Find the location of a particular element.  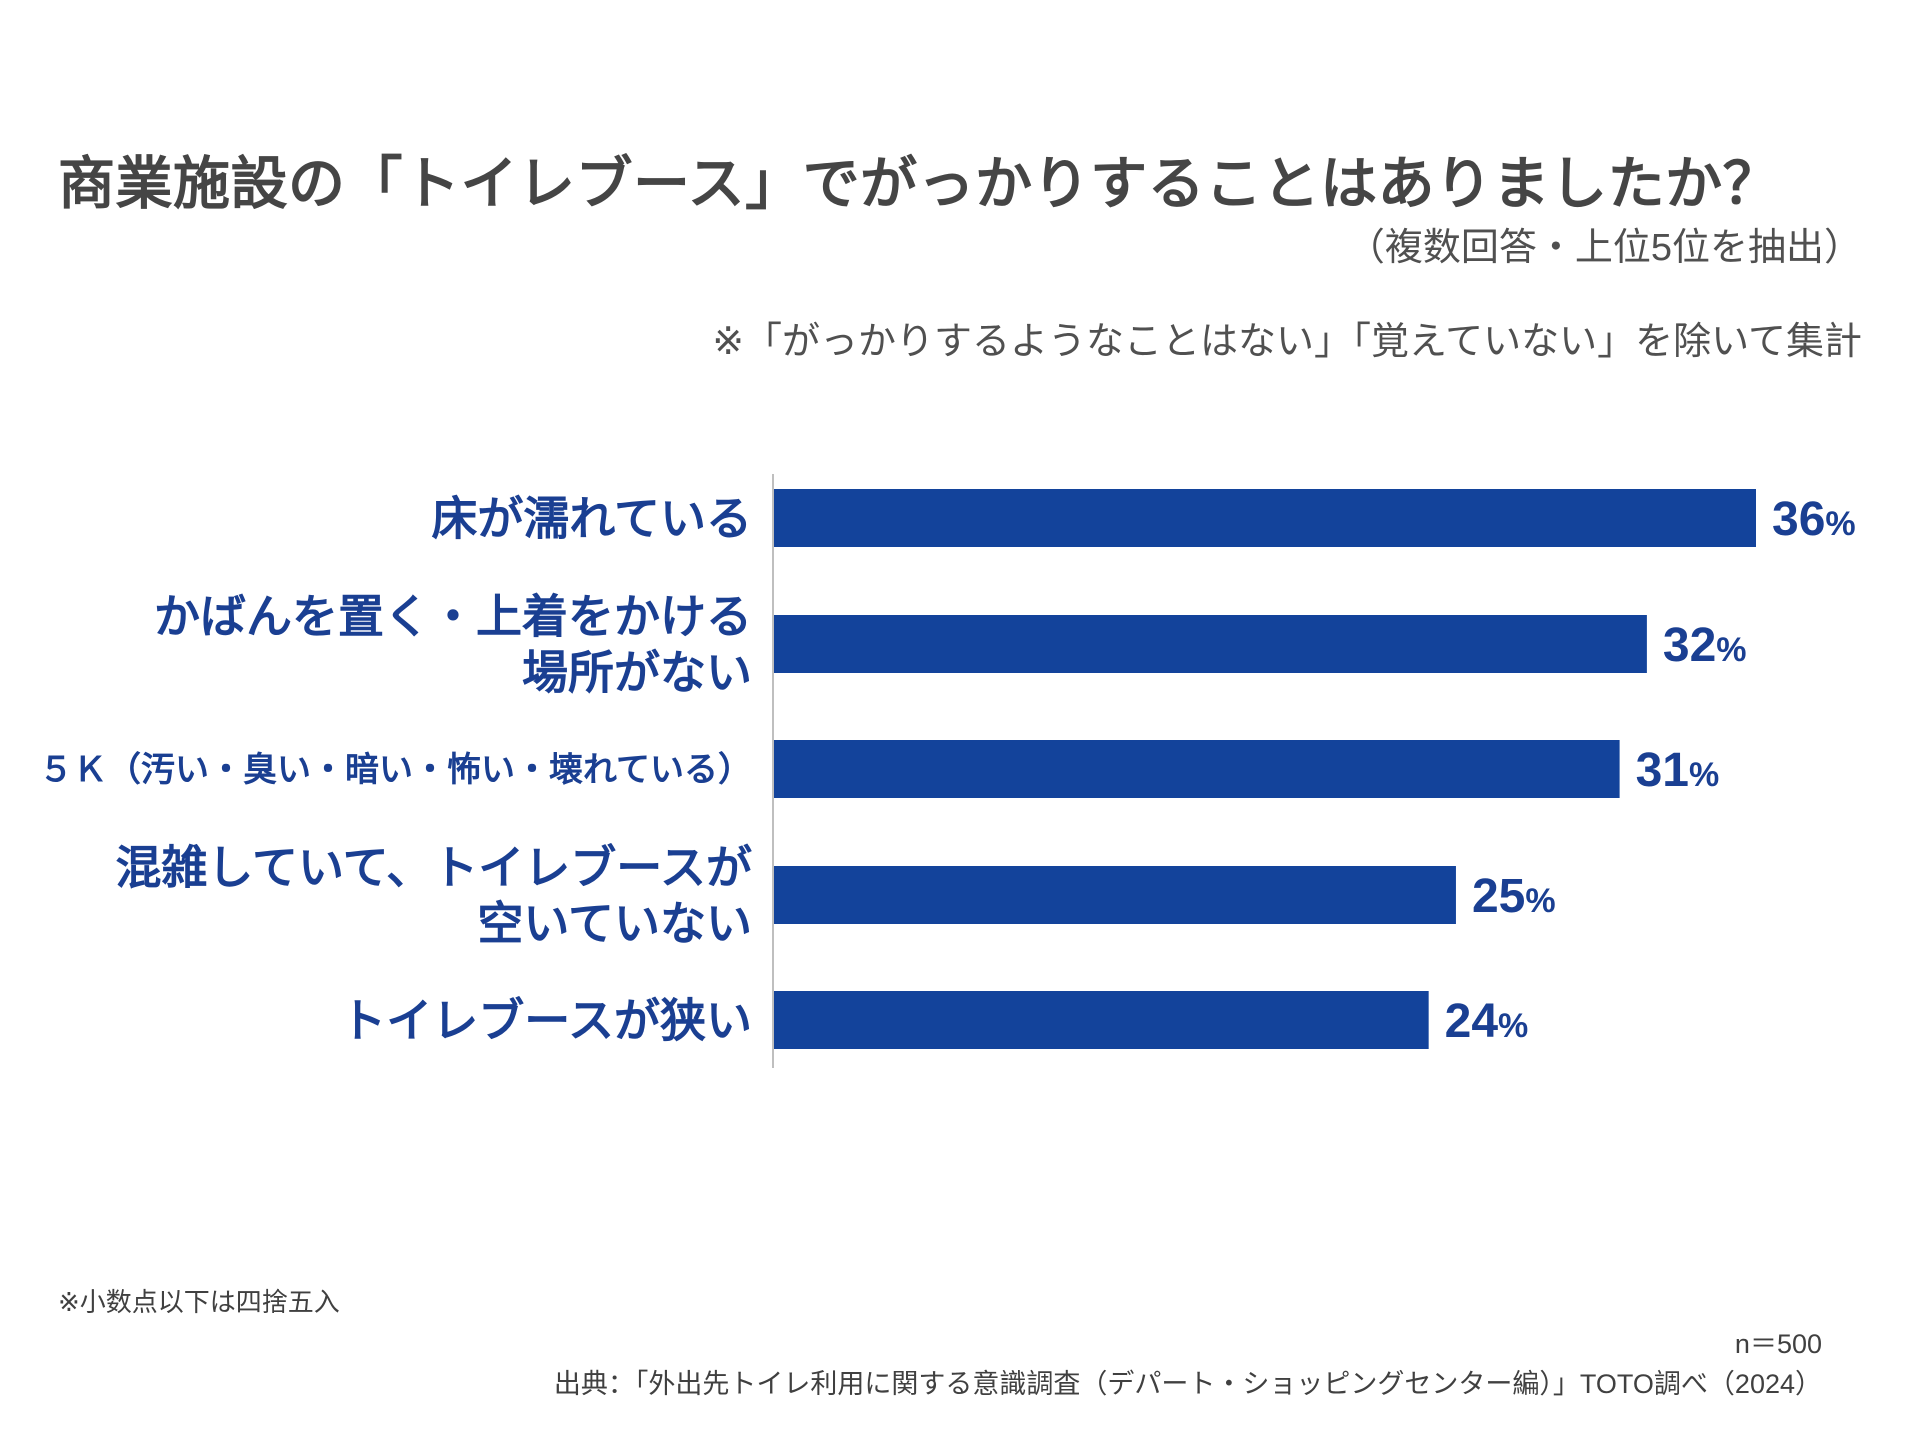

category-label-4: 混雑していて、トイレブースが空いていない is located at coordinates (433, 896).